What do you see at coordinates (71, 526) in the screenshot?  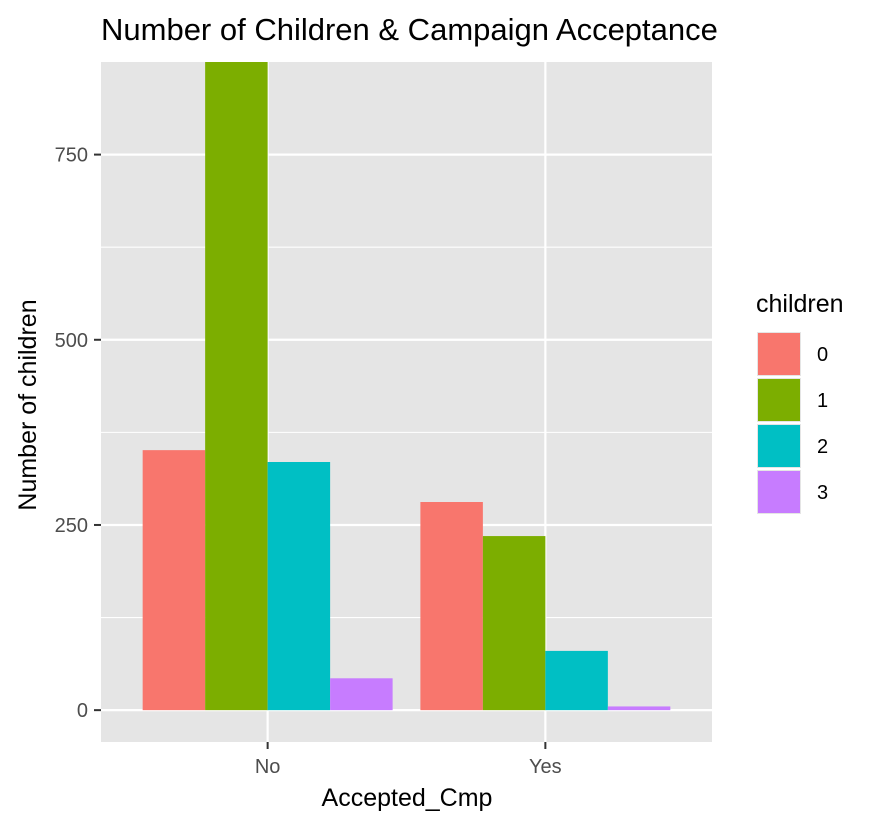 I see `y-tick-label: 250` at bounding box center [71, 526].